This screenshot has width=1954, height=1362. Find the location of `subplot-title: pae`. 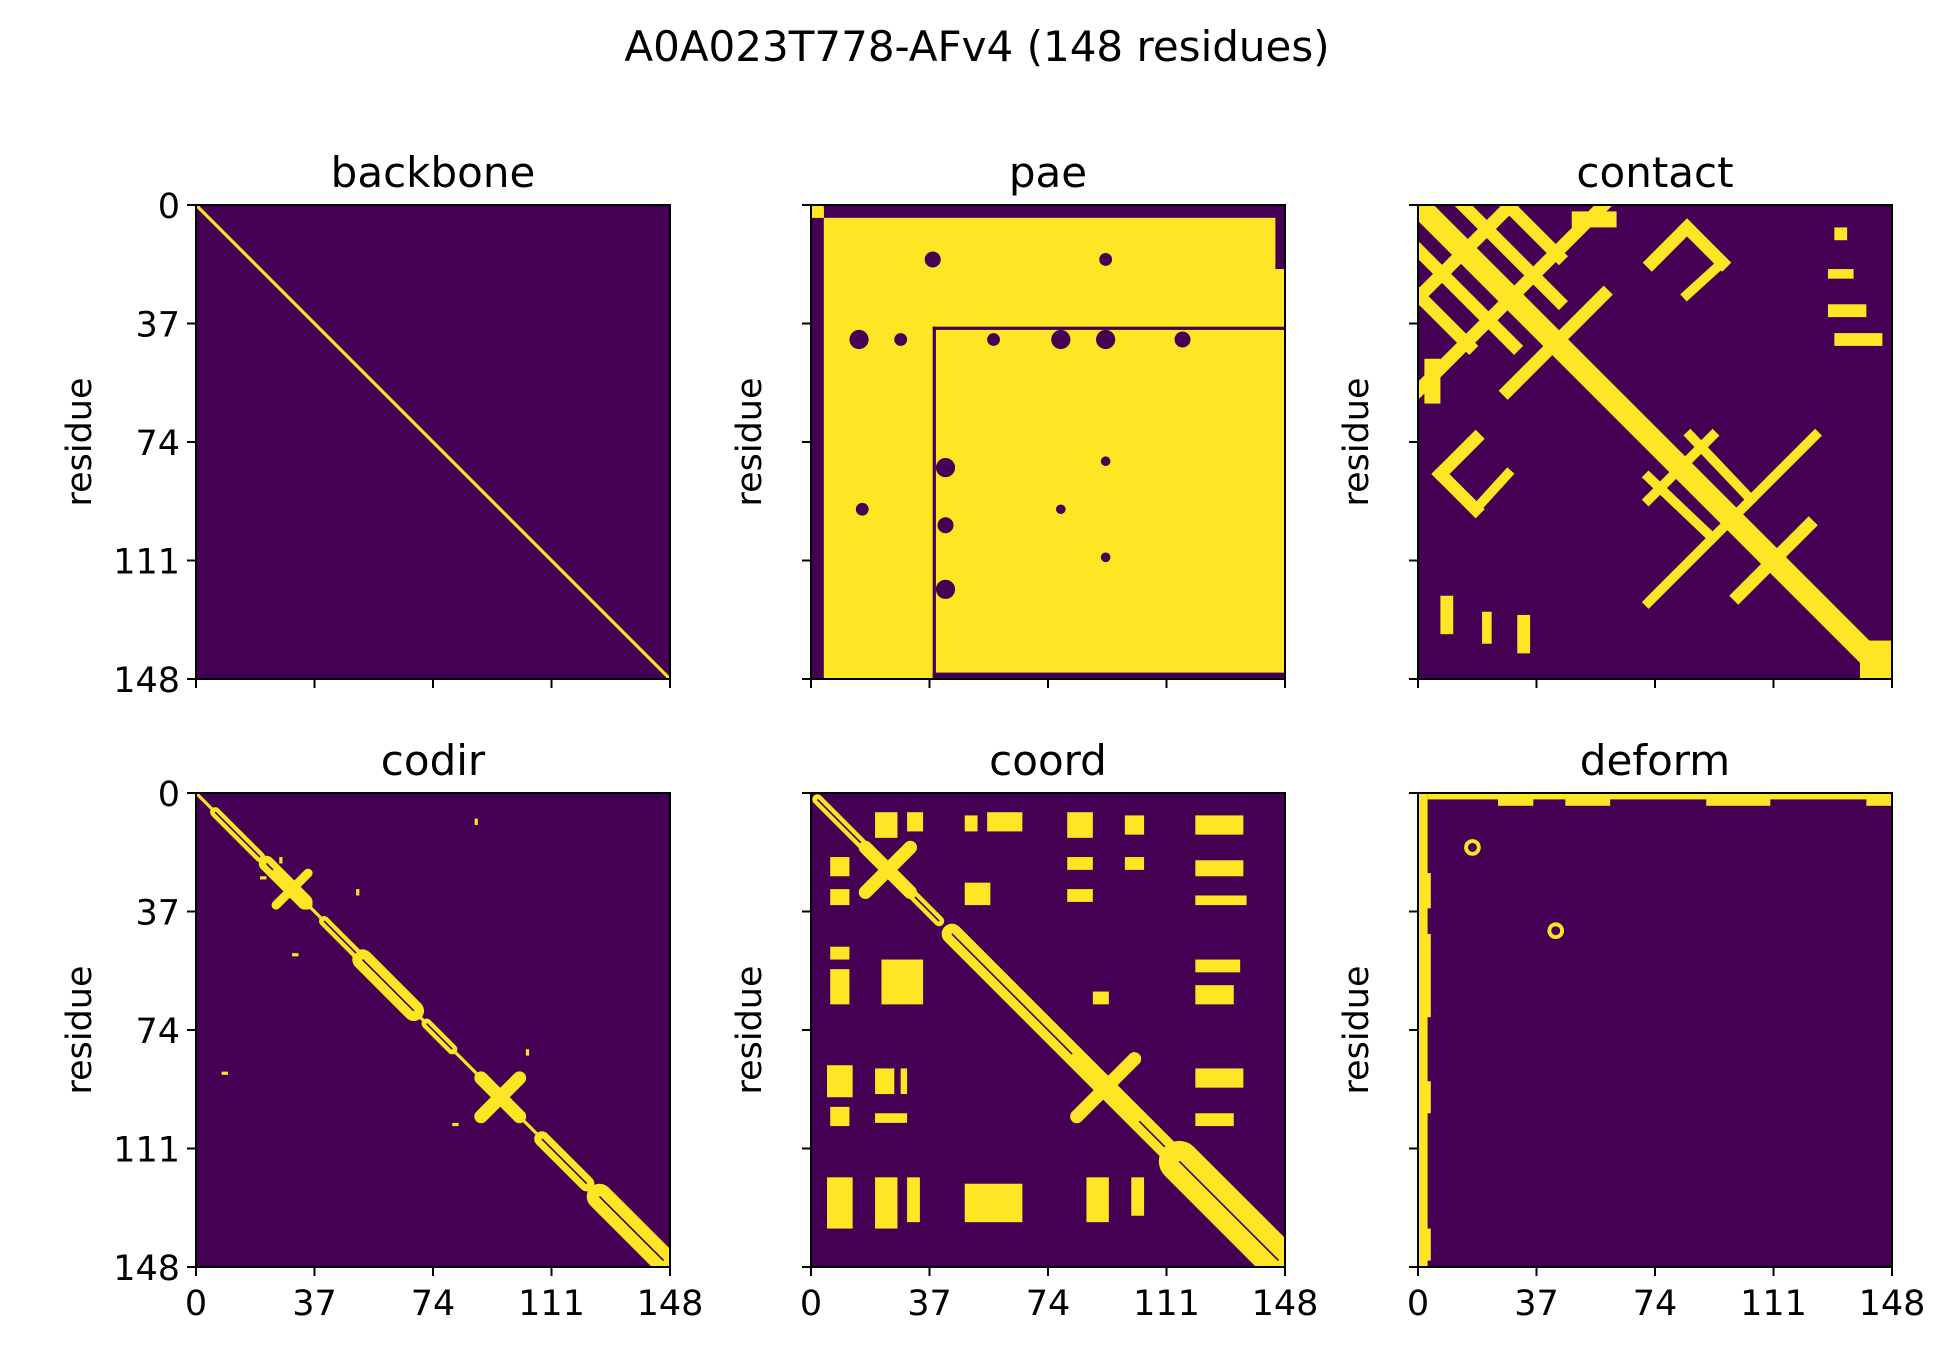

subplot-title: pae is located at coordinates (1048, 172).